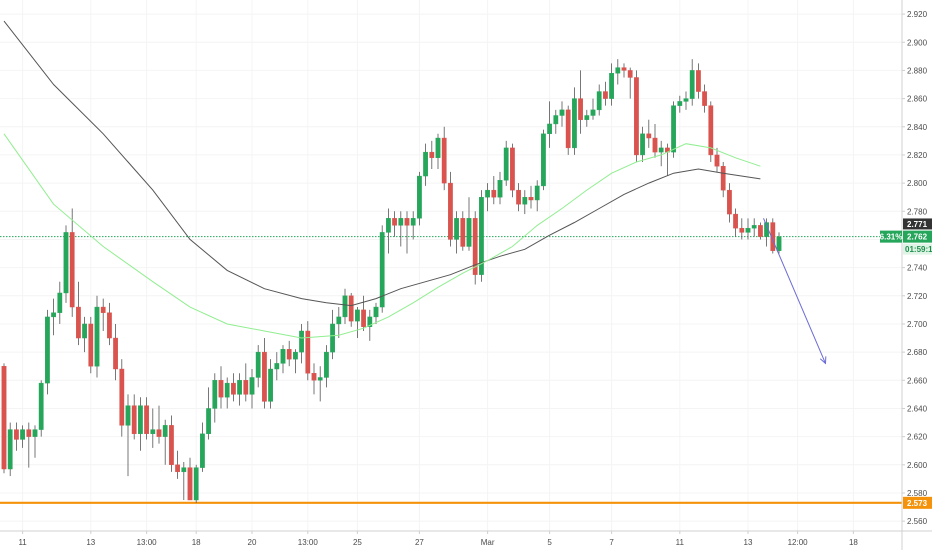  I want to click on price-tick-label: 2.580, so click(917, 493).